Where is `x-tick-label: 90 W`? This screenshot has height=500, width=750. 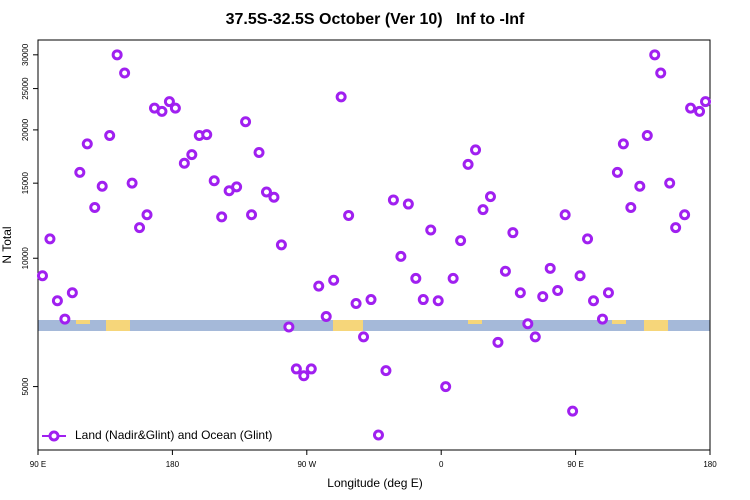
x-tick-label: 90 W is located at coordinates (306, 464).